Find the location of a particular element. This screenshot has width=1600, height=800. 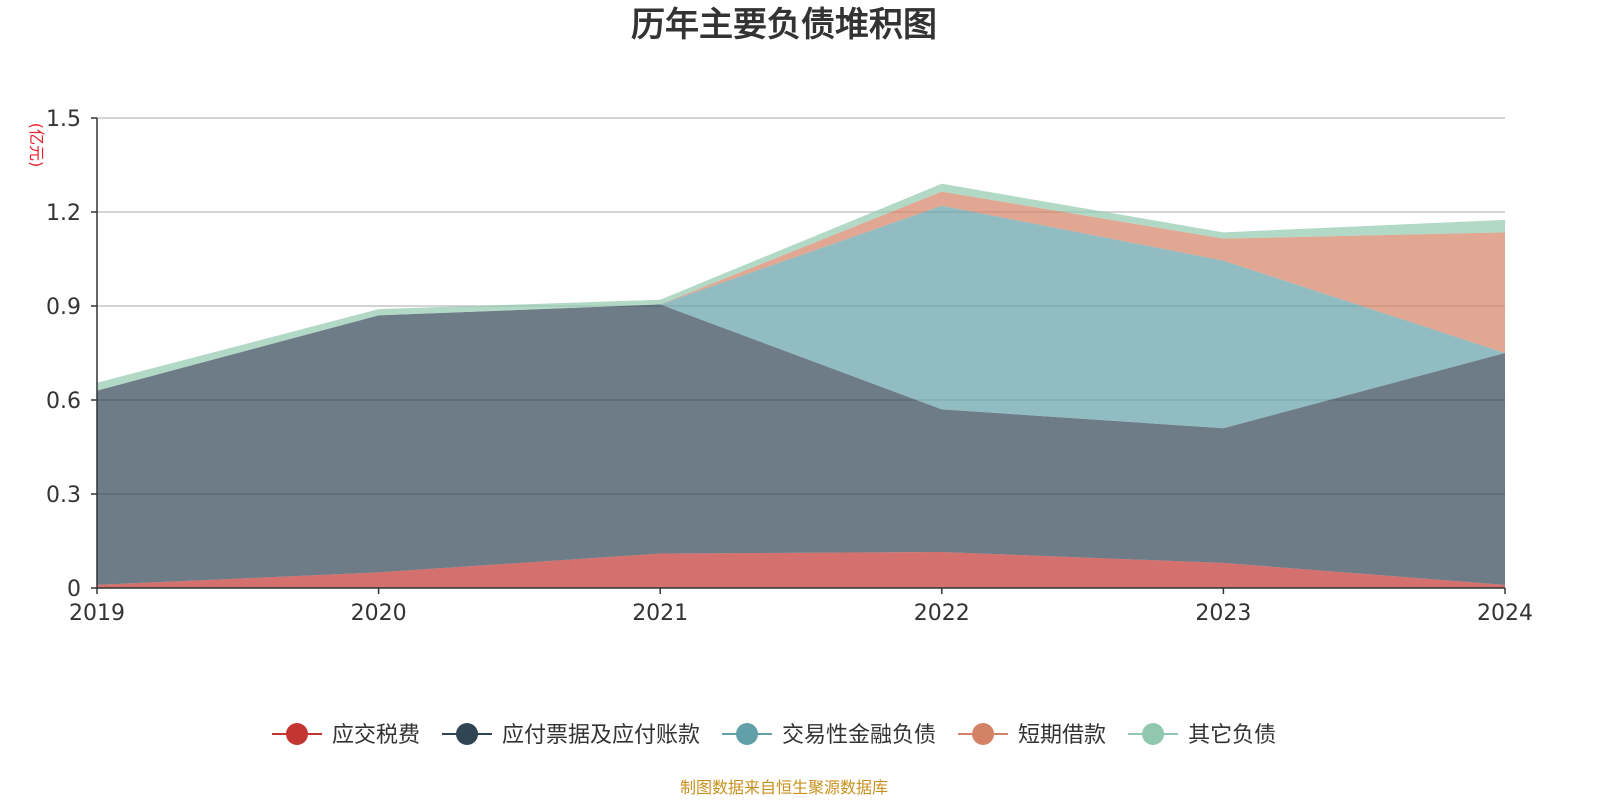

legend-label: 交易性金融负债 is located at coordinates (859, 735).